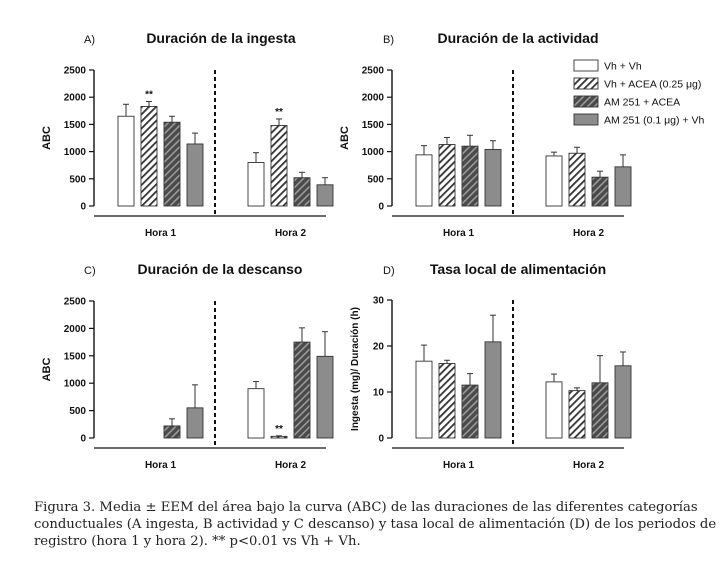  Describe the element at coordinates (379, 393) in the screenshot. I see `y-tick-label: 10` at that location.